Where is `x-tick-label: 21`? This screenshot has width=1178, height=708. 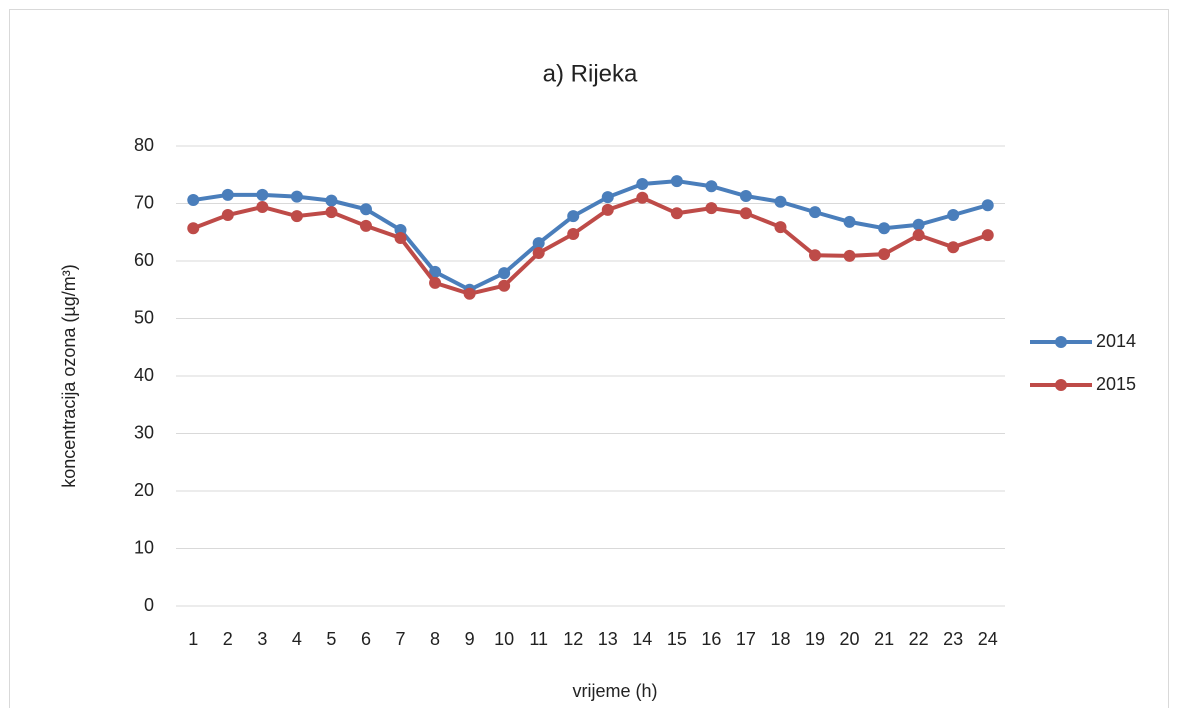 x-tick-label: 21 is located at coordinates (884, 639).